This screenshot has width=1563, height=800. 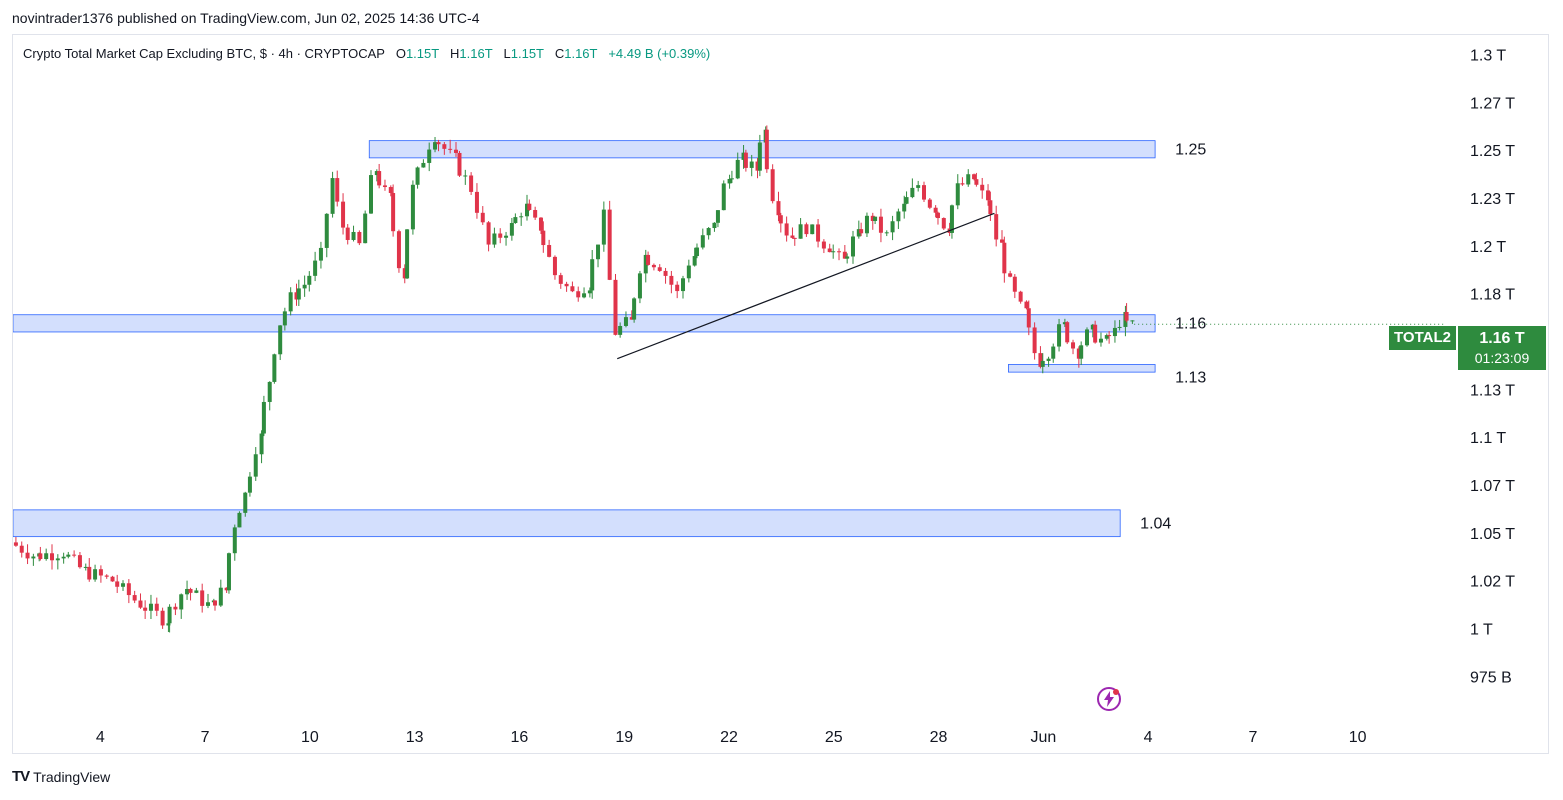 I want to click on x-tick-label: 28, so click(x=939, y=737).